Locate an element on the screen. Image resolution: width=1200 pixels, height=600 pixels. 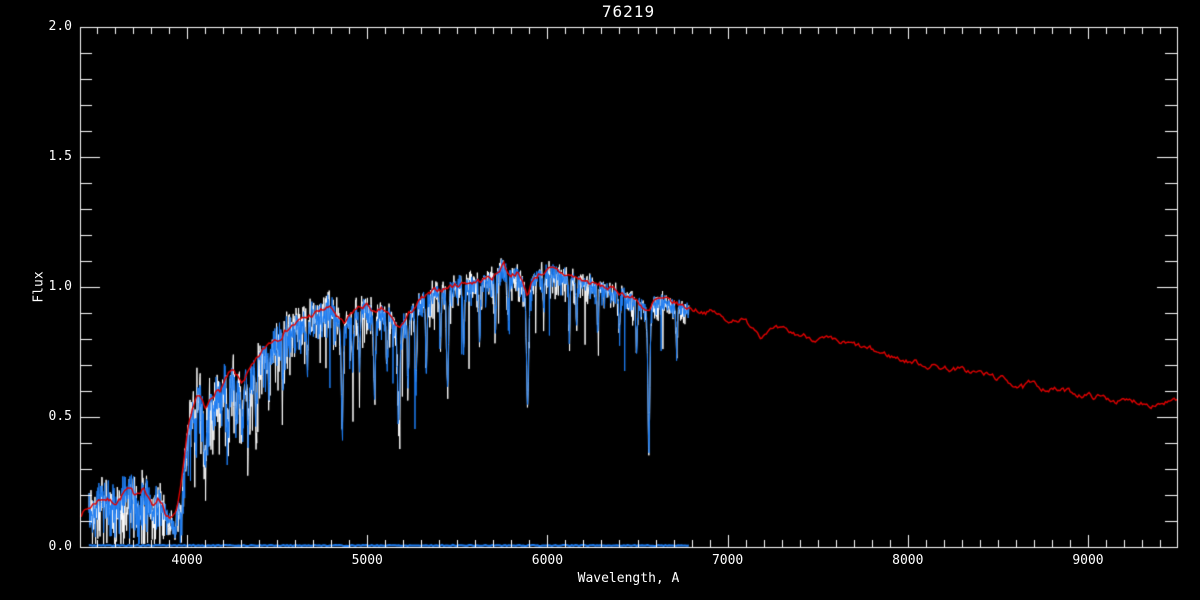
x-tick-label: 8000 is located at coordinates (908, 560).